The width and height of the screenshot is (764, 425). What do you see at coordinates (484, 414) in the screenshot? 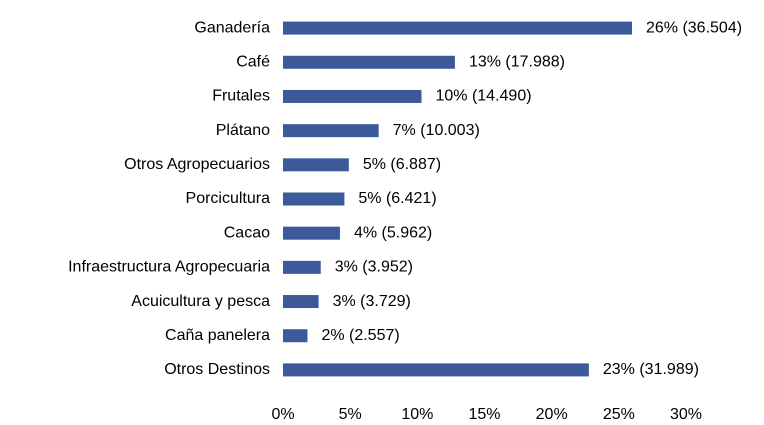
I see `x-tick-label: 15%` at bounding box center [484, 414].